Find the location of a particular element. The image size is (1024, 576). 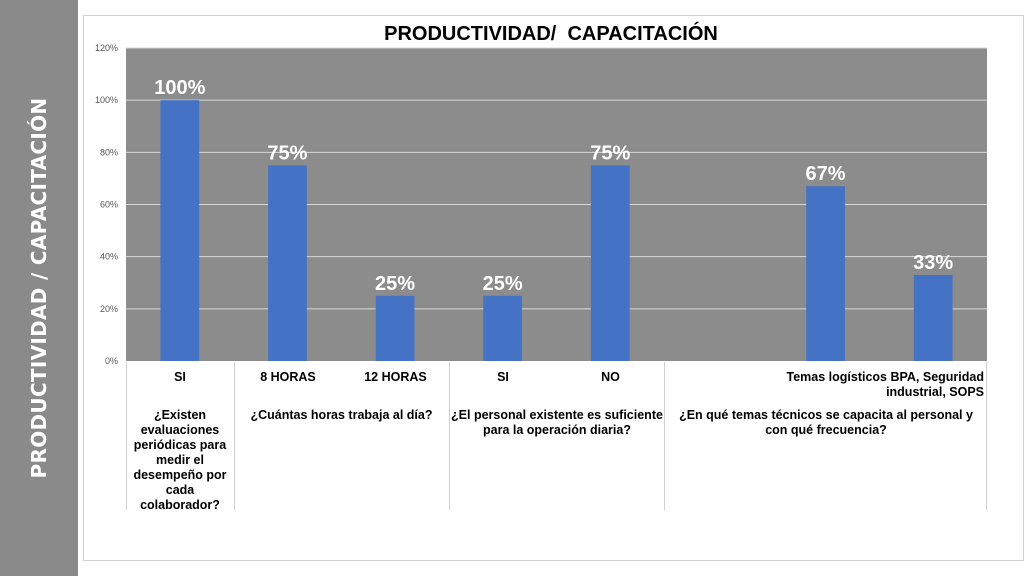

category-label: 12 HORAS is located at coordinates (395, 377).